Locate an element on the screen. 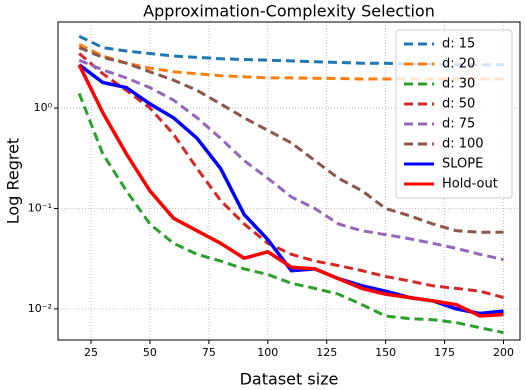 The height and width of the screenshot is (390, 526). x-tick-label: 50 is located at coordinates (150, 352).